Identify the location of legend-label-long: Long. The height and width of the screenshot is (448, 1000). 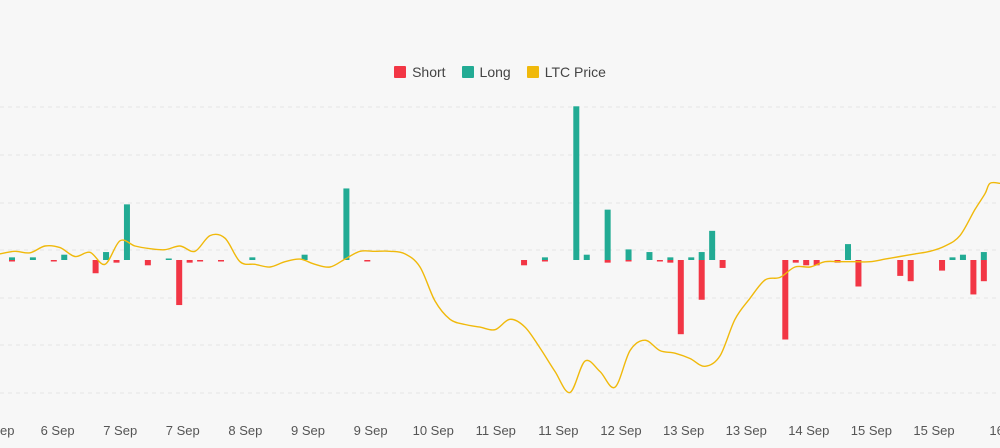
(495, 72).